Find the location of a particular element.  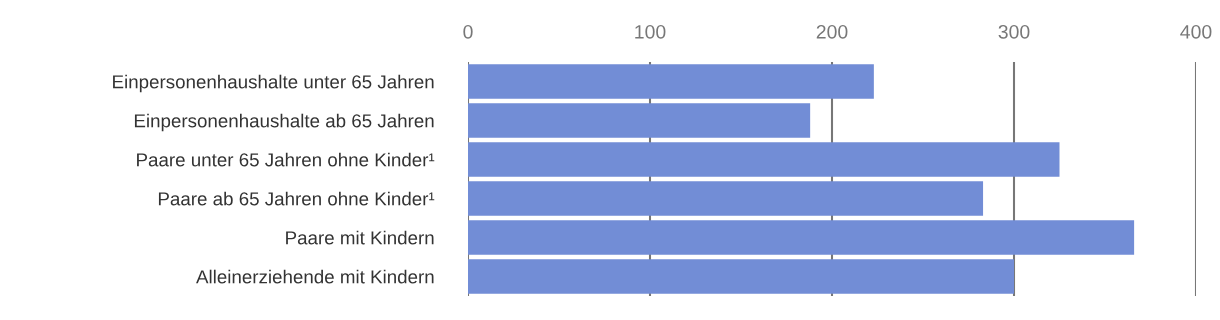

x-tick-label: 100 is located at coordinates (650, 31).